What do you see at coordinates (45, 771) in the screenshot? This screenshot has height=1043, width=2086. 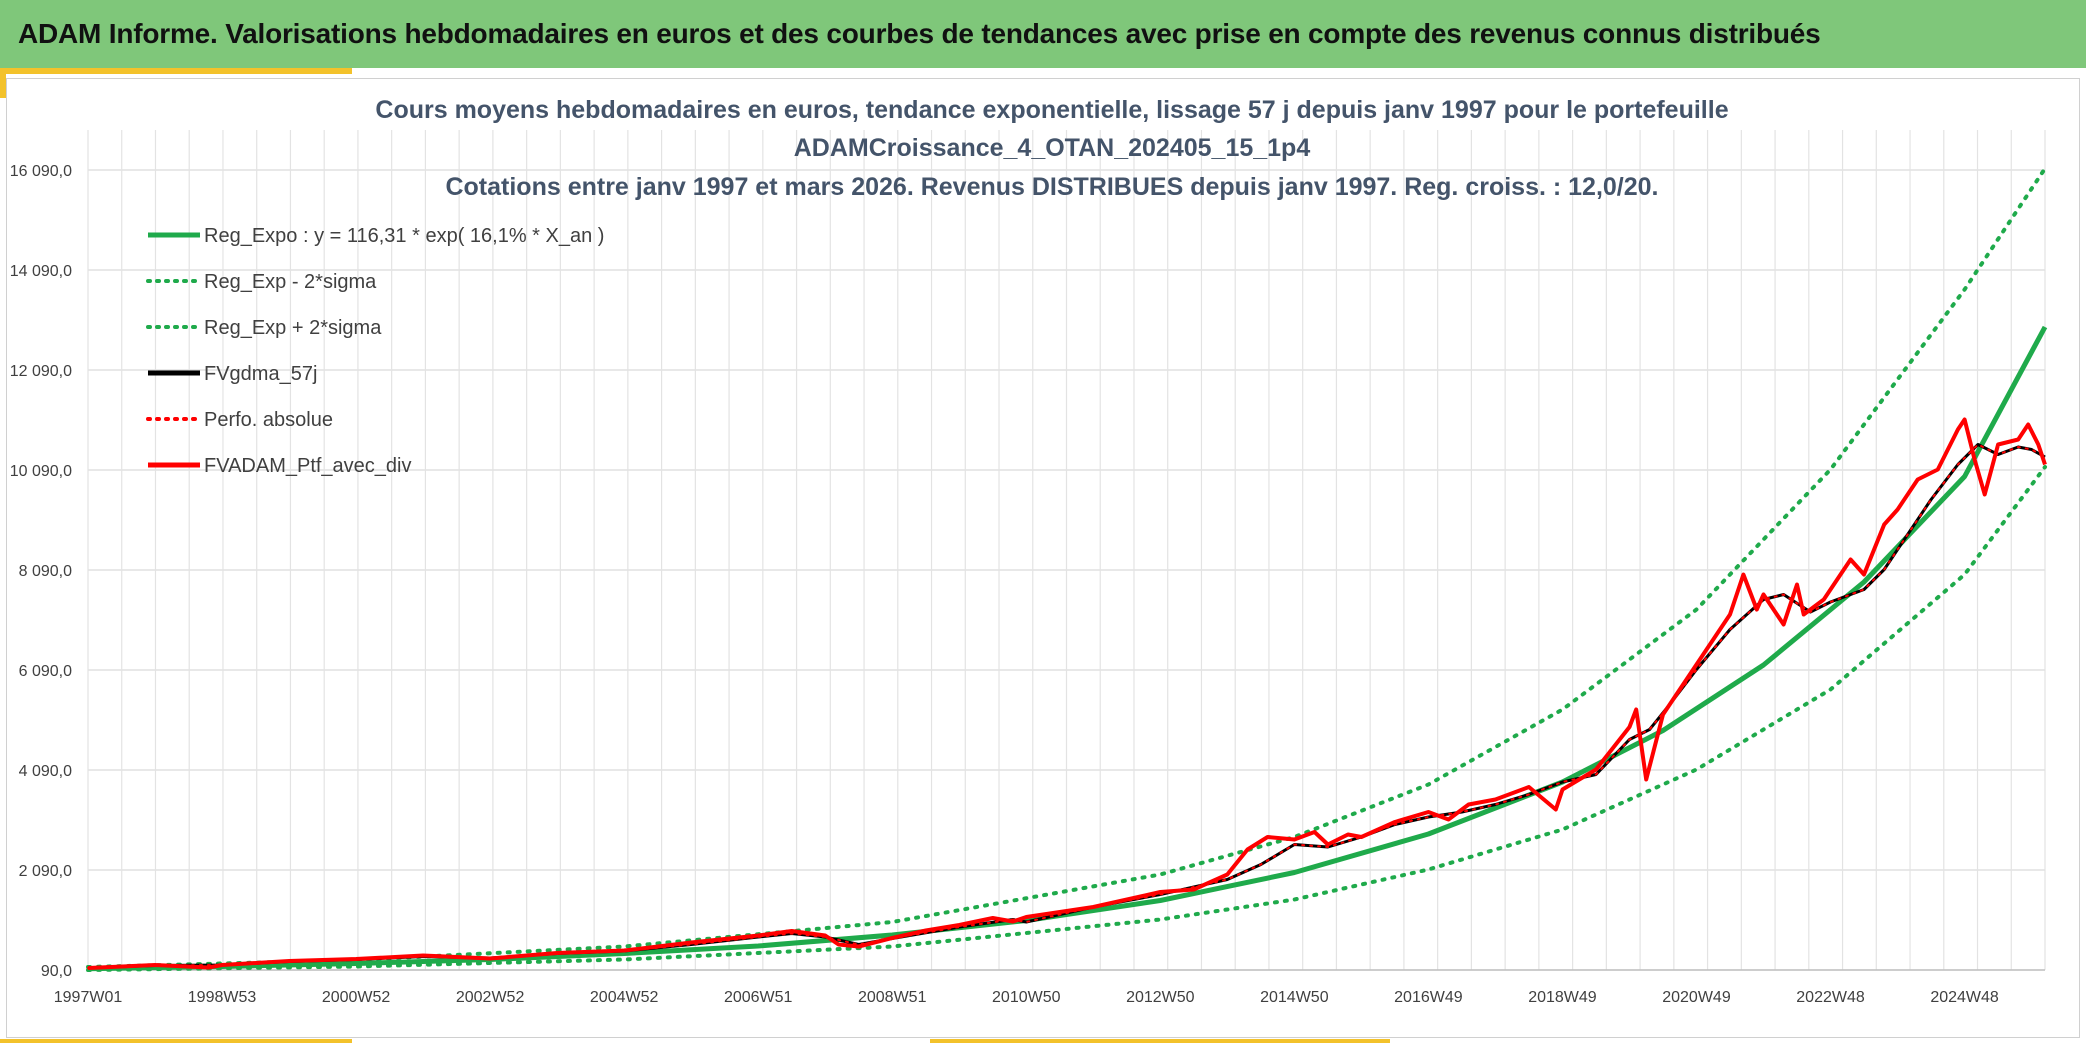 I see `y-tick-label: 4 090,0` at bounding box center [45, 771].